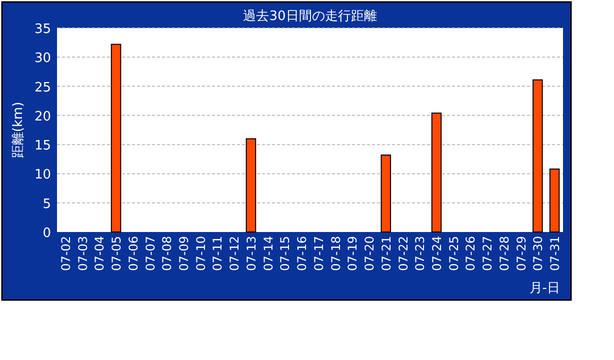 Image resolution: width=614 pixels, height=360 pixels. I want to click on x-tick-label: 07-06, so click(133, 253).